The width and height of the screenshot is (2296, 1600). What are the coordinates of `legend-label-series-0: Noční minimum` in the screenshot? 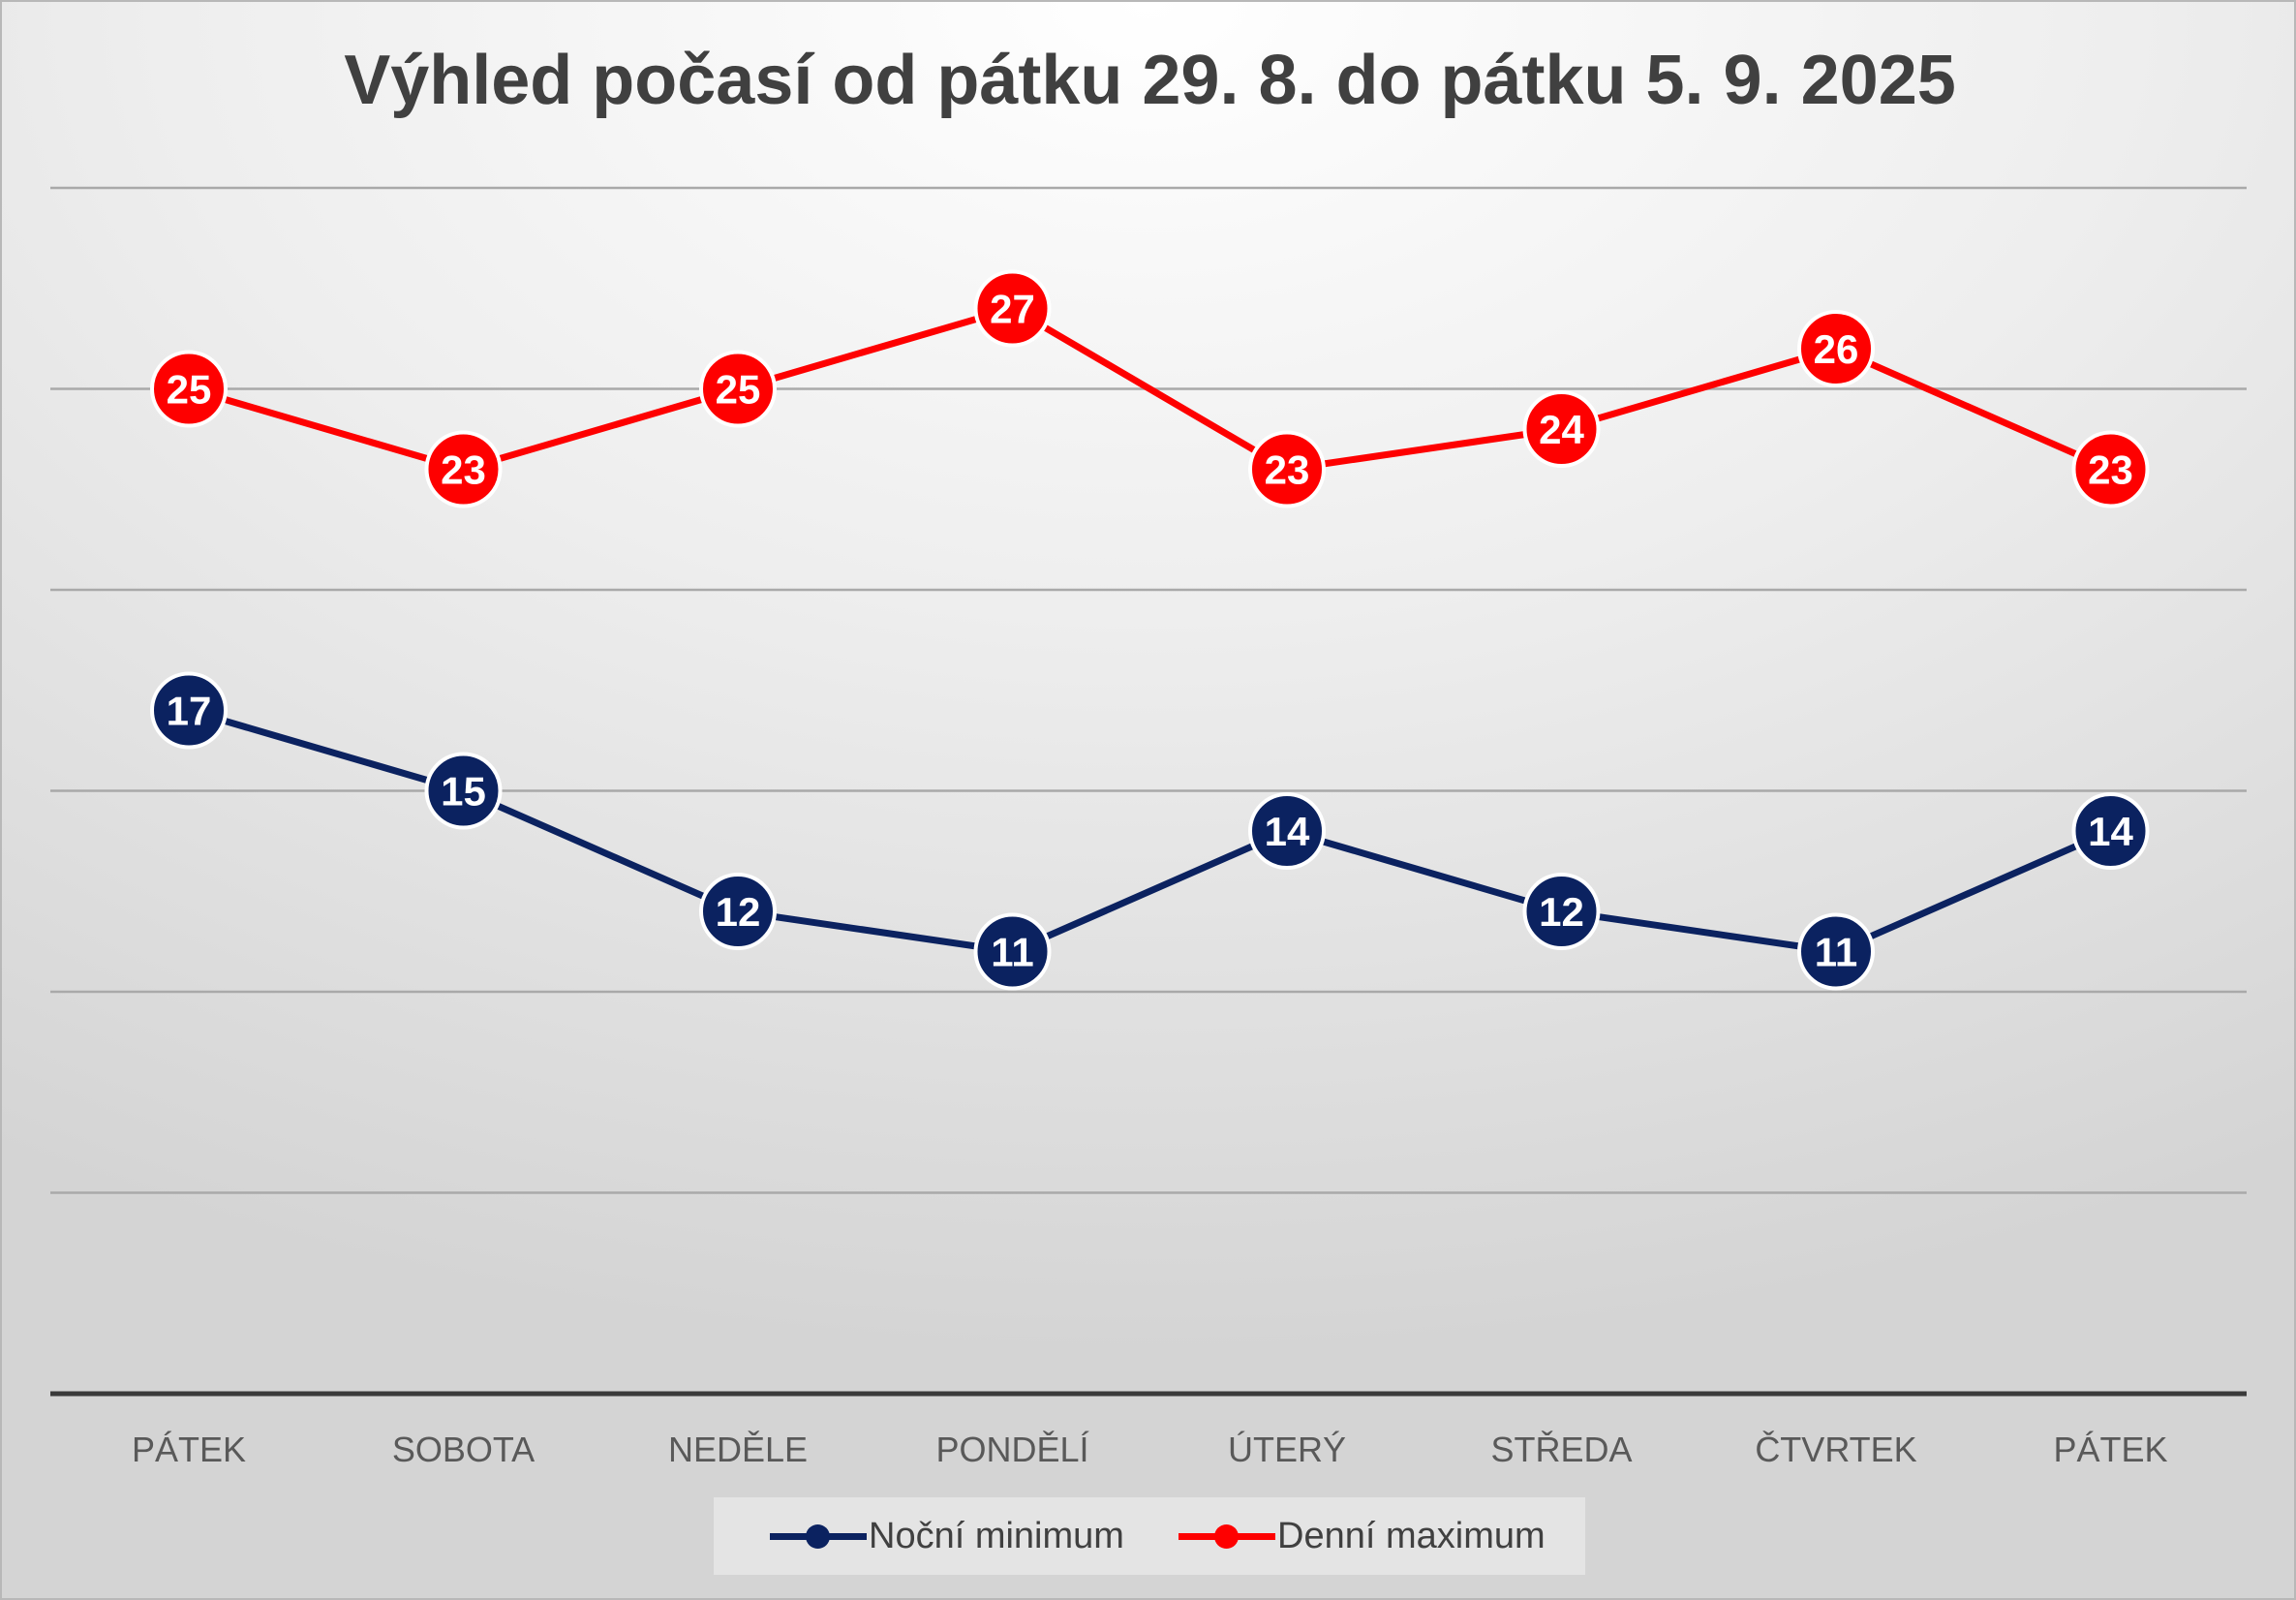 It's located at (996, 1535).